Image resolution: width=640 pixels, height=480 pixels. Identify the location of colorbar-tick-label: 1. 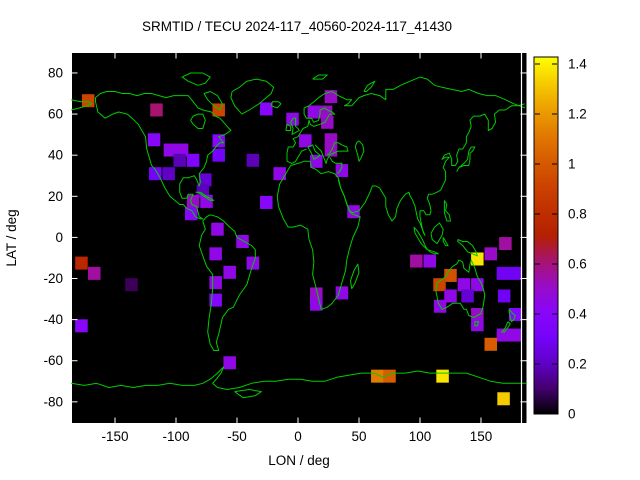
(572, 164).